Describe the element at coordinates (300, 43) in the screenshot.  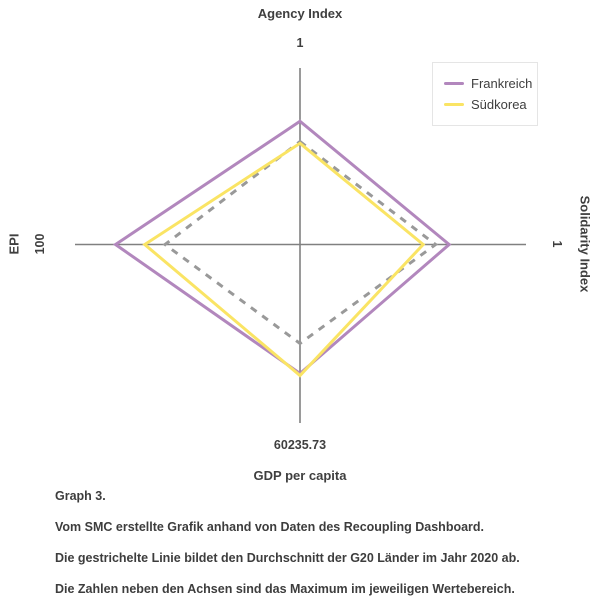
I see `axis-max-agency: 1` at that location.